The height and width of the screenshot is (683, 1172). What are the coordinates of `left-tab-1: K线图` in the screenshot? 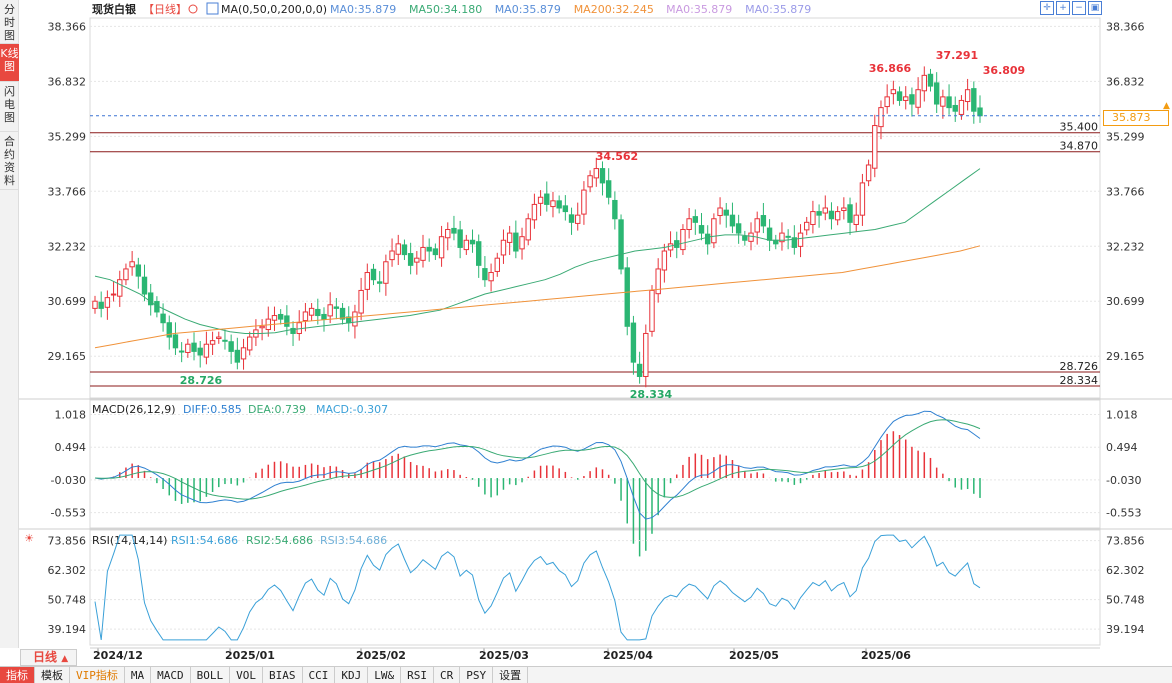 It's located at (9, 63).